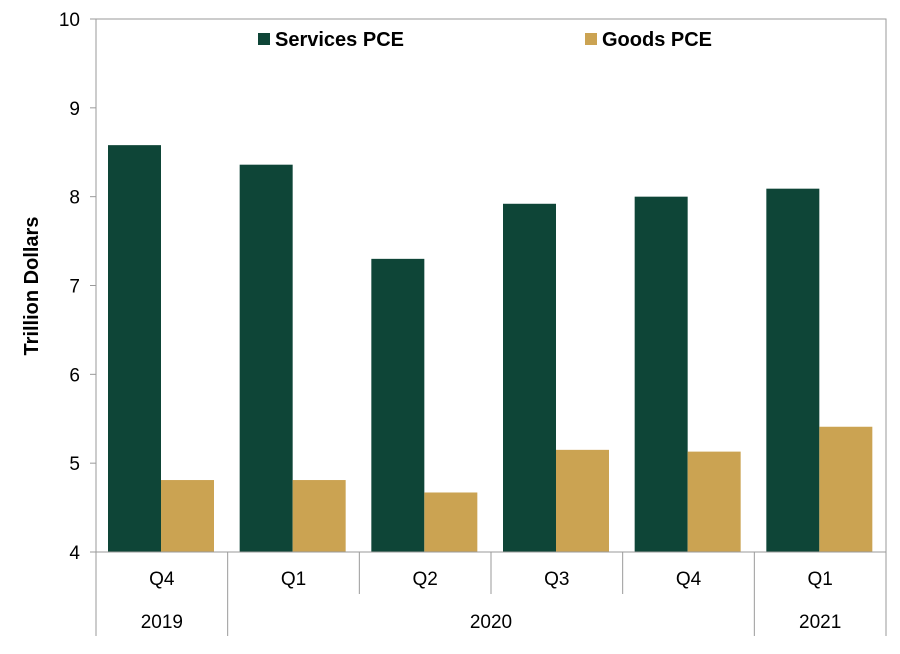 Image resolution: width=900 pixels, height=654 pixels. I want to click on legend-swatch-goods-pce, so click(591, 39).